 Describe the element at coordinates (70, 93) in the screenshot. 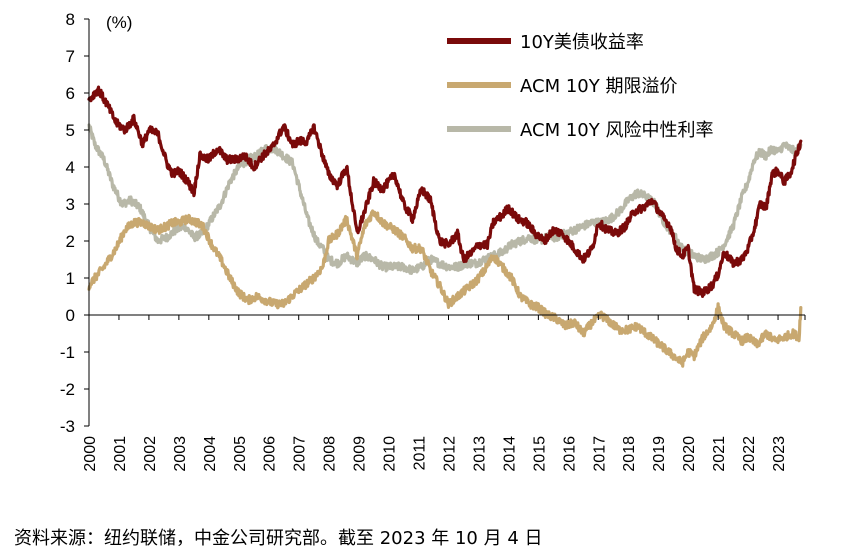

I see `y-tick-label: 6` at that location.